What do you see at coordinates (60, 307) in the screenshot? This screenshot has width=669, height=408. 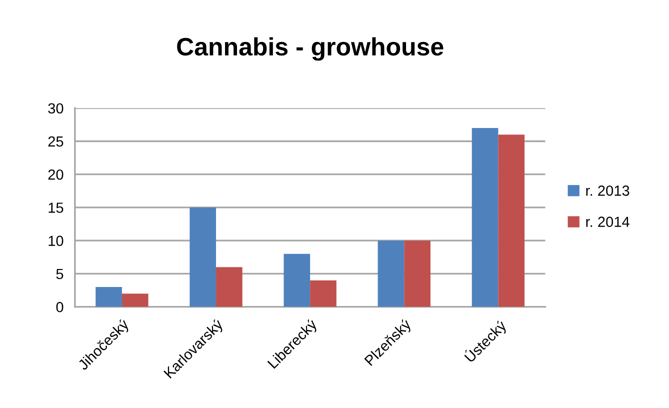 I see `y-tick-label: 0` at bounding box center [60, 307].